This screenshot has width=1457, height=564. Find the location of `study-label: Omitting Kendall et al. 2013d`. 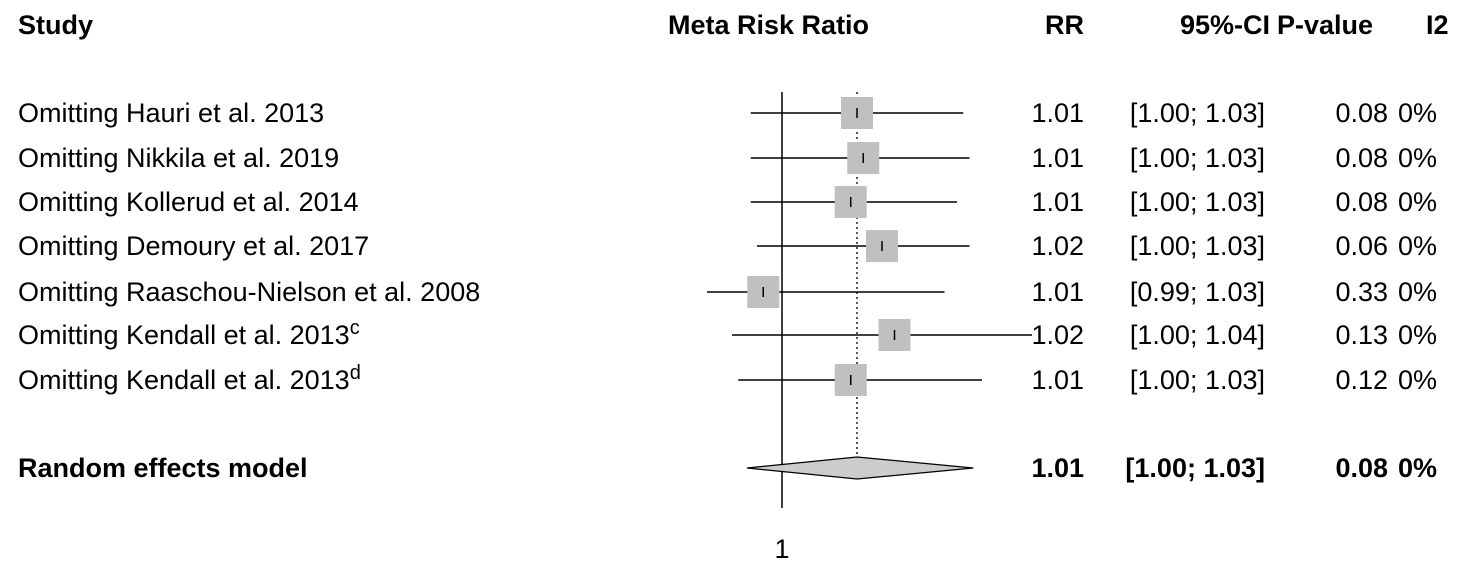

study-label: Omitting Kendall et al. 2013d is located at coordinates (189, 378).